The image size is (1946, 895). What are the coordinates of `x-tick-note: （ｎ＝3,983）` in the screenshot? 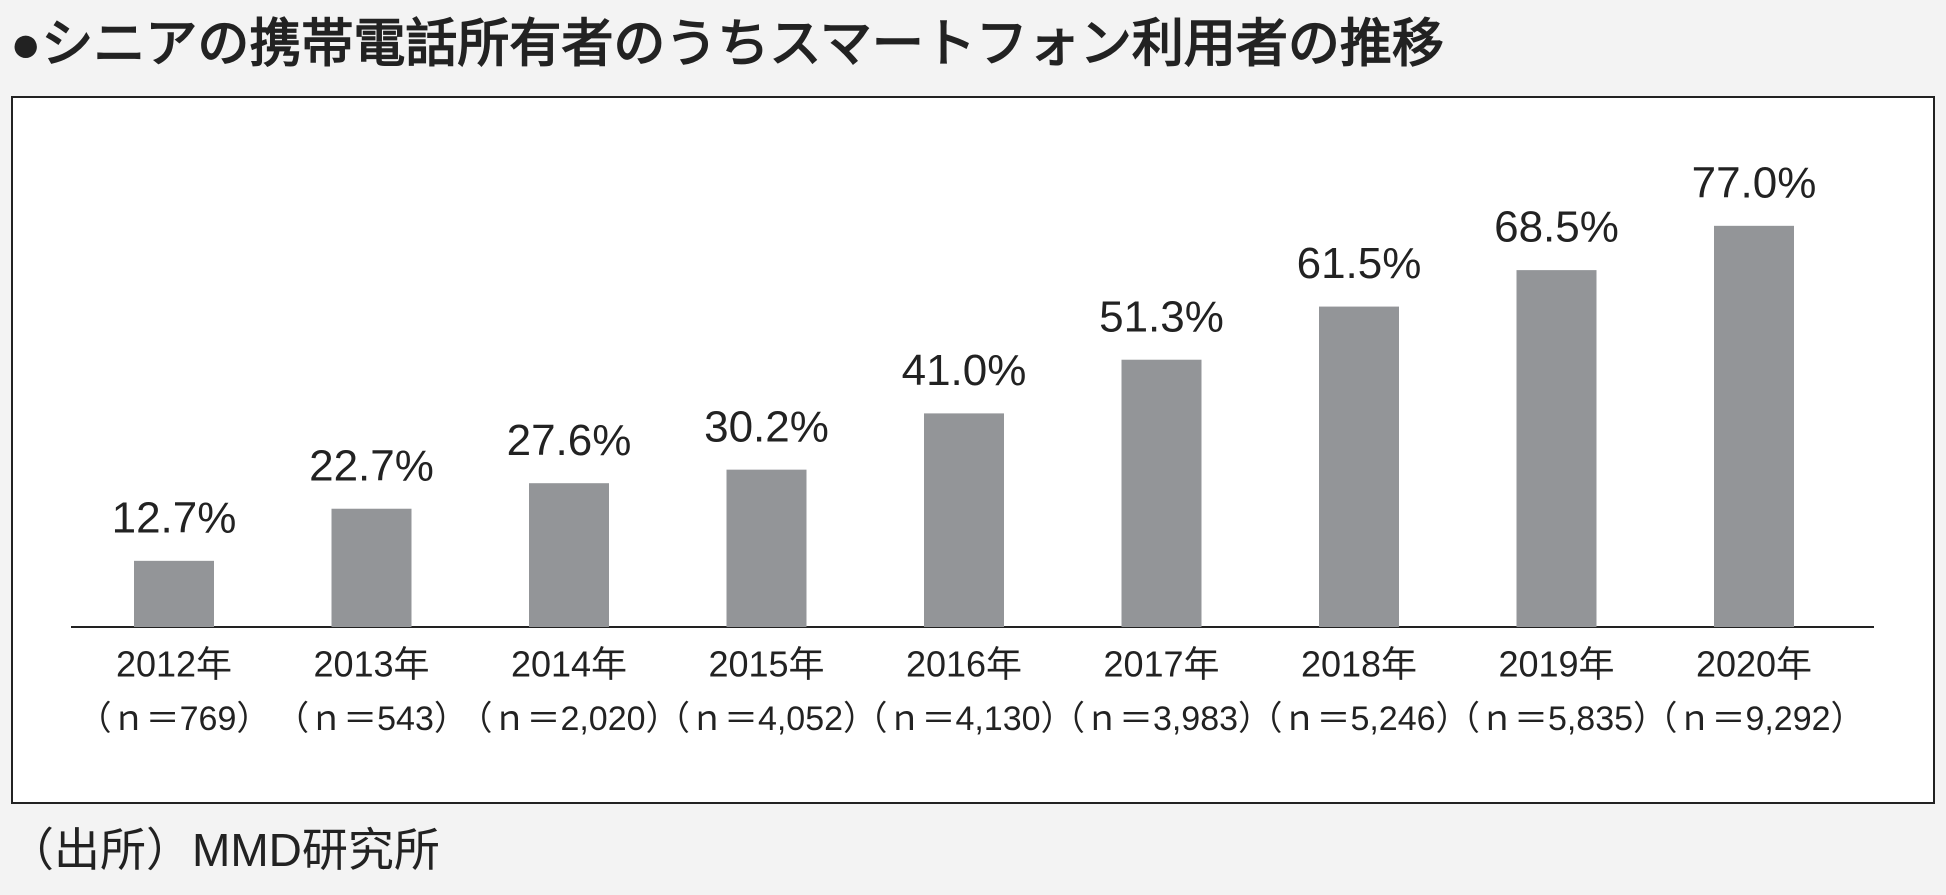 It's located at (1161, 719).